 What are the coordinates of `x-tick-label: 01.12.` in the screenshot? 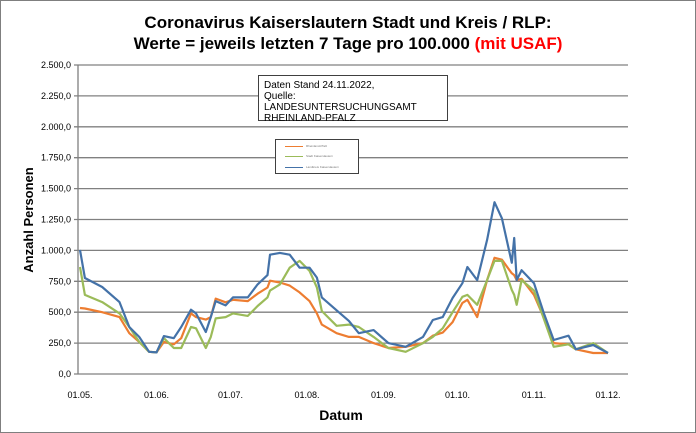 It's located at (607, 395).